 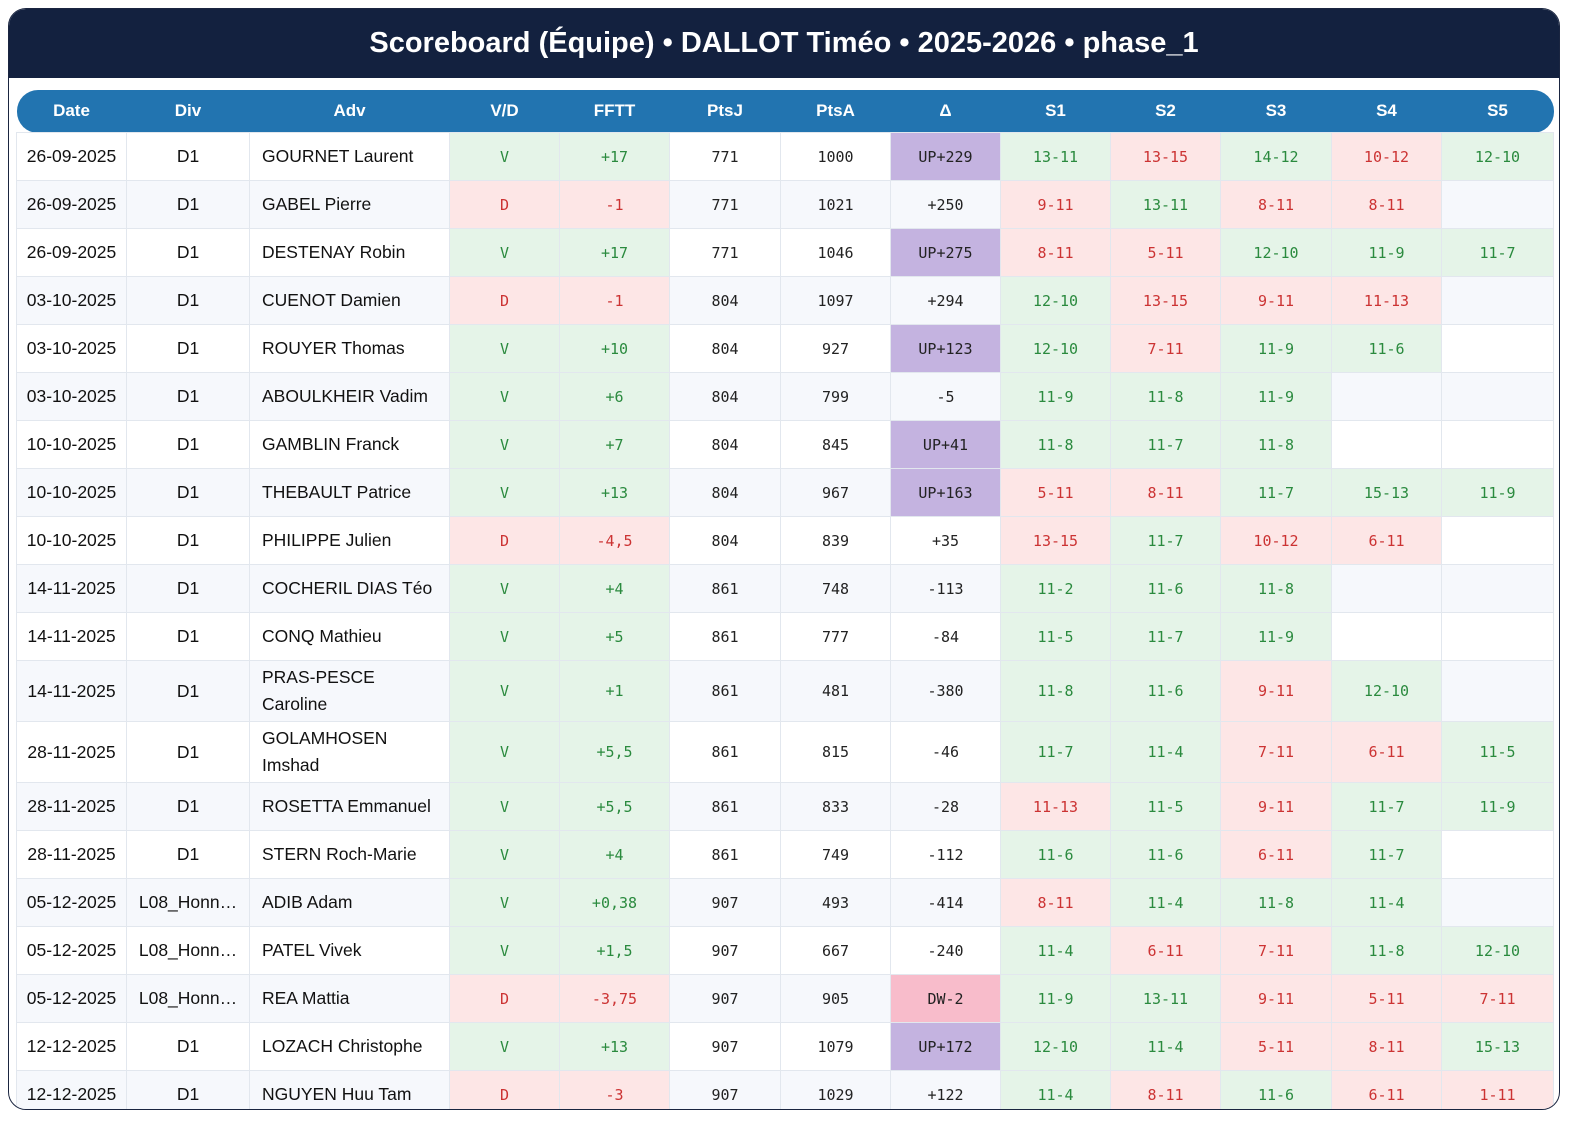 I want to click on table-cell: 10-12, so click(x=1386, y=156).